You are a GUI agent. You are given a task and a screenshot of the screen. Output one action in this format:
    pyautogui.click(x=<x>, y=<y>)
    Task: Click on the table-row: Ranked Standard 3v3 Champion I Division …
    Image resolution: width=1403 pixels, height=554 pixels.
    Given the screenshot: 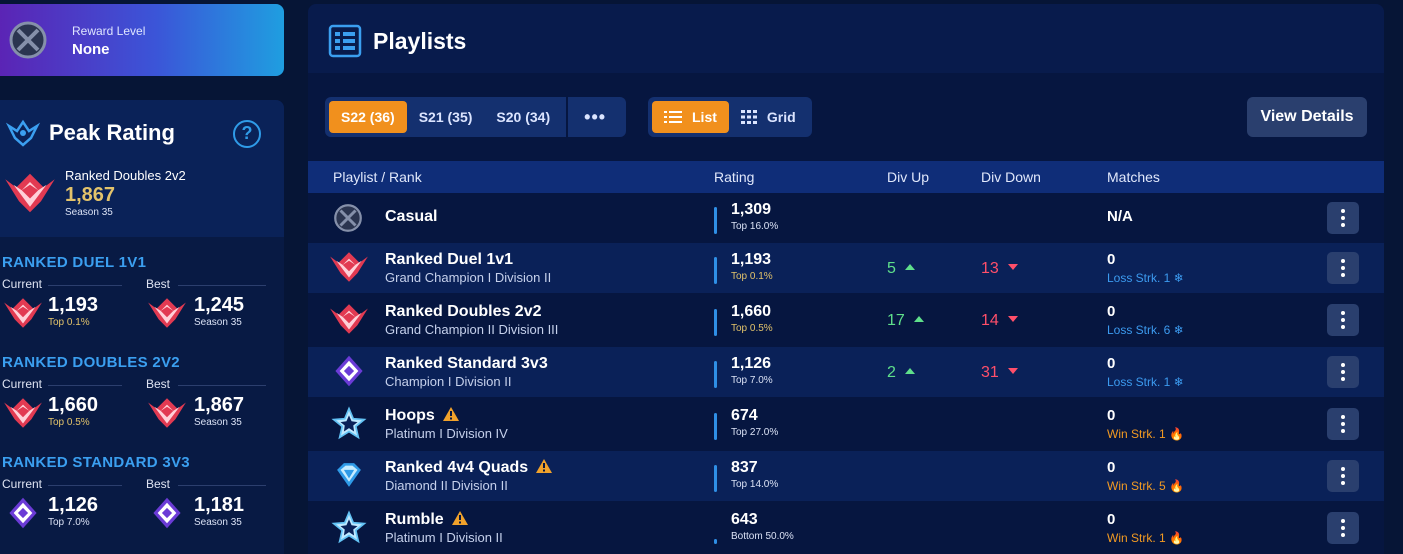 What is the action you would take?
    pyautogui.click(x=846, y=372)
    